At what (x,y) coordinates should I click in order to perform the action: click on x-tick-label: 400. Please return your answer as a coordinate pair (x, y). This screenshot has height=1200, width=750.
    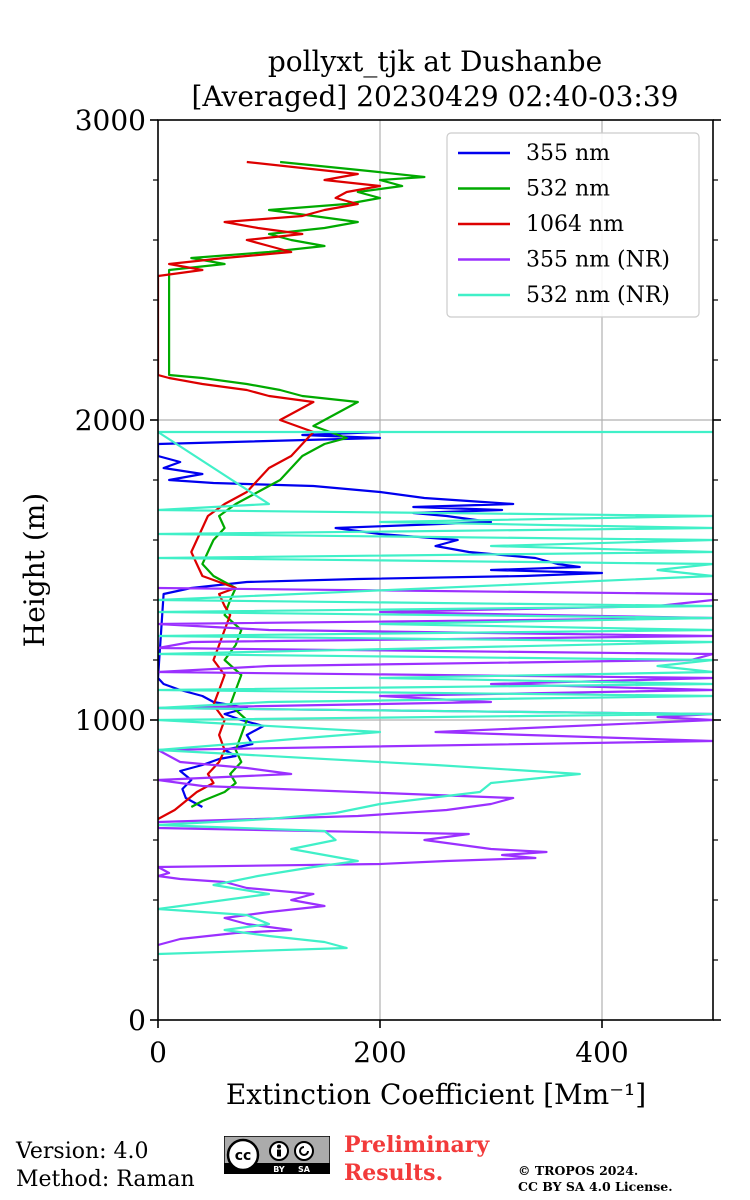
    Looking at the image, I should click on (601, 1052).